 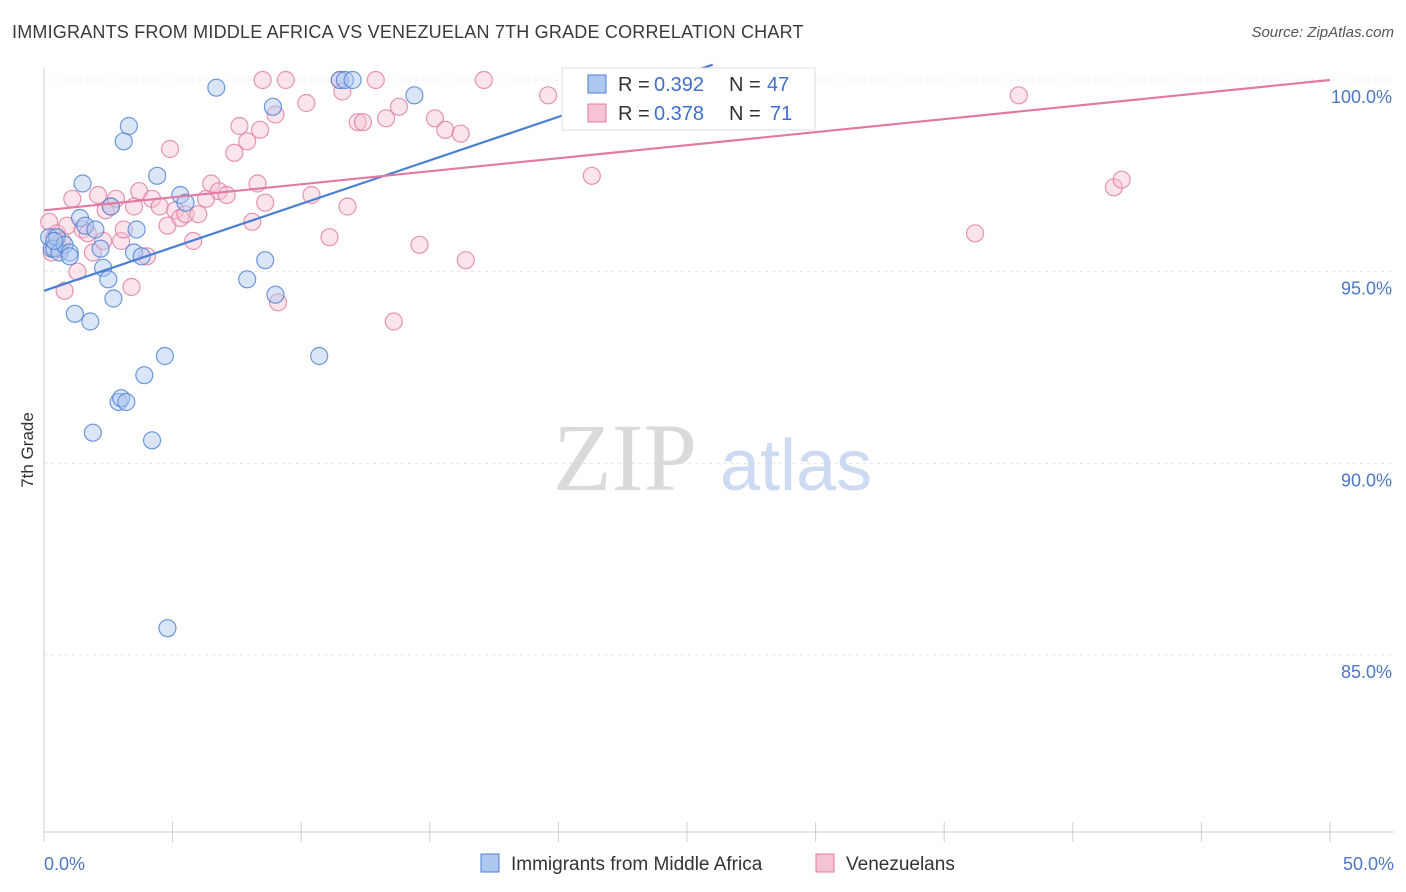 What do you see at coordinates (679, 85) in the screenshot?
I see `stats-legend-r-value-blue: 0.392` at bounding box center [679, 85].